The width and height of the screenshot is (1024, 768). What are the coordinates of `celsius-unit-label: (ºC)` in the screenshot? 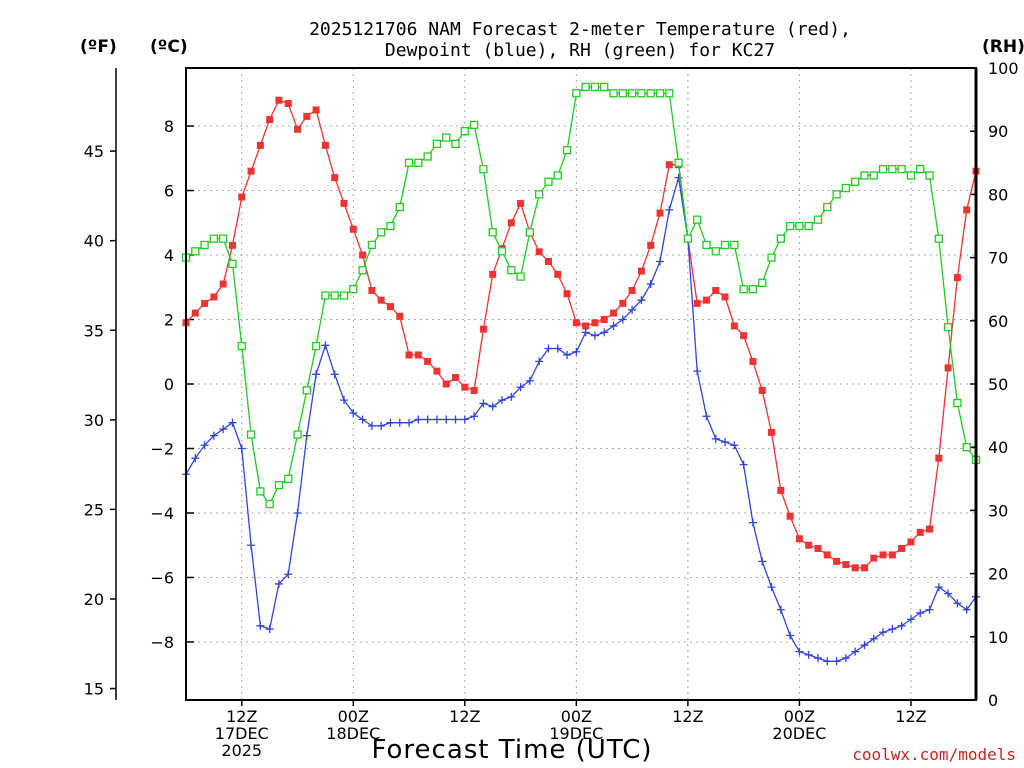 It's located at (169, 47).